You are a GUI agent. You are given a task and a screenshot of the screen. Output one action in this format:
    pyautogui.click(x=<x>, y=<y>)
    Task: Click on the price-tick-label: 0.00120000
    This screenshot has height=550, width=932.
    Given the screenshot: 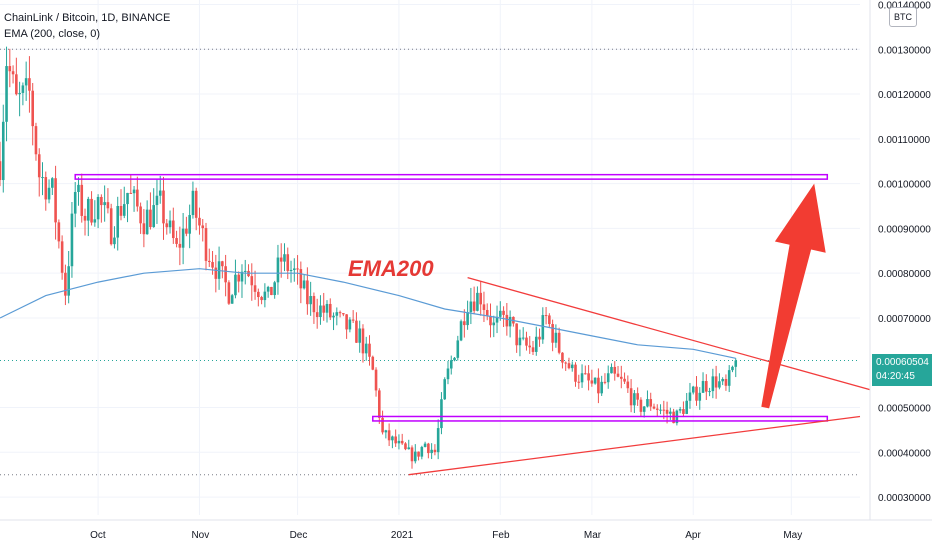 What is the action you would take?
    pyautogui.click(x=904, y=95)
    